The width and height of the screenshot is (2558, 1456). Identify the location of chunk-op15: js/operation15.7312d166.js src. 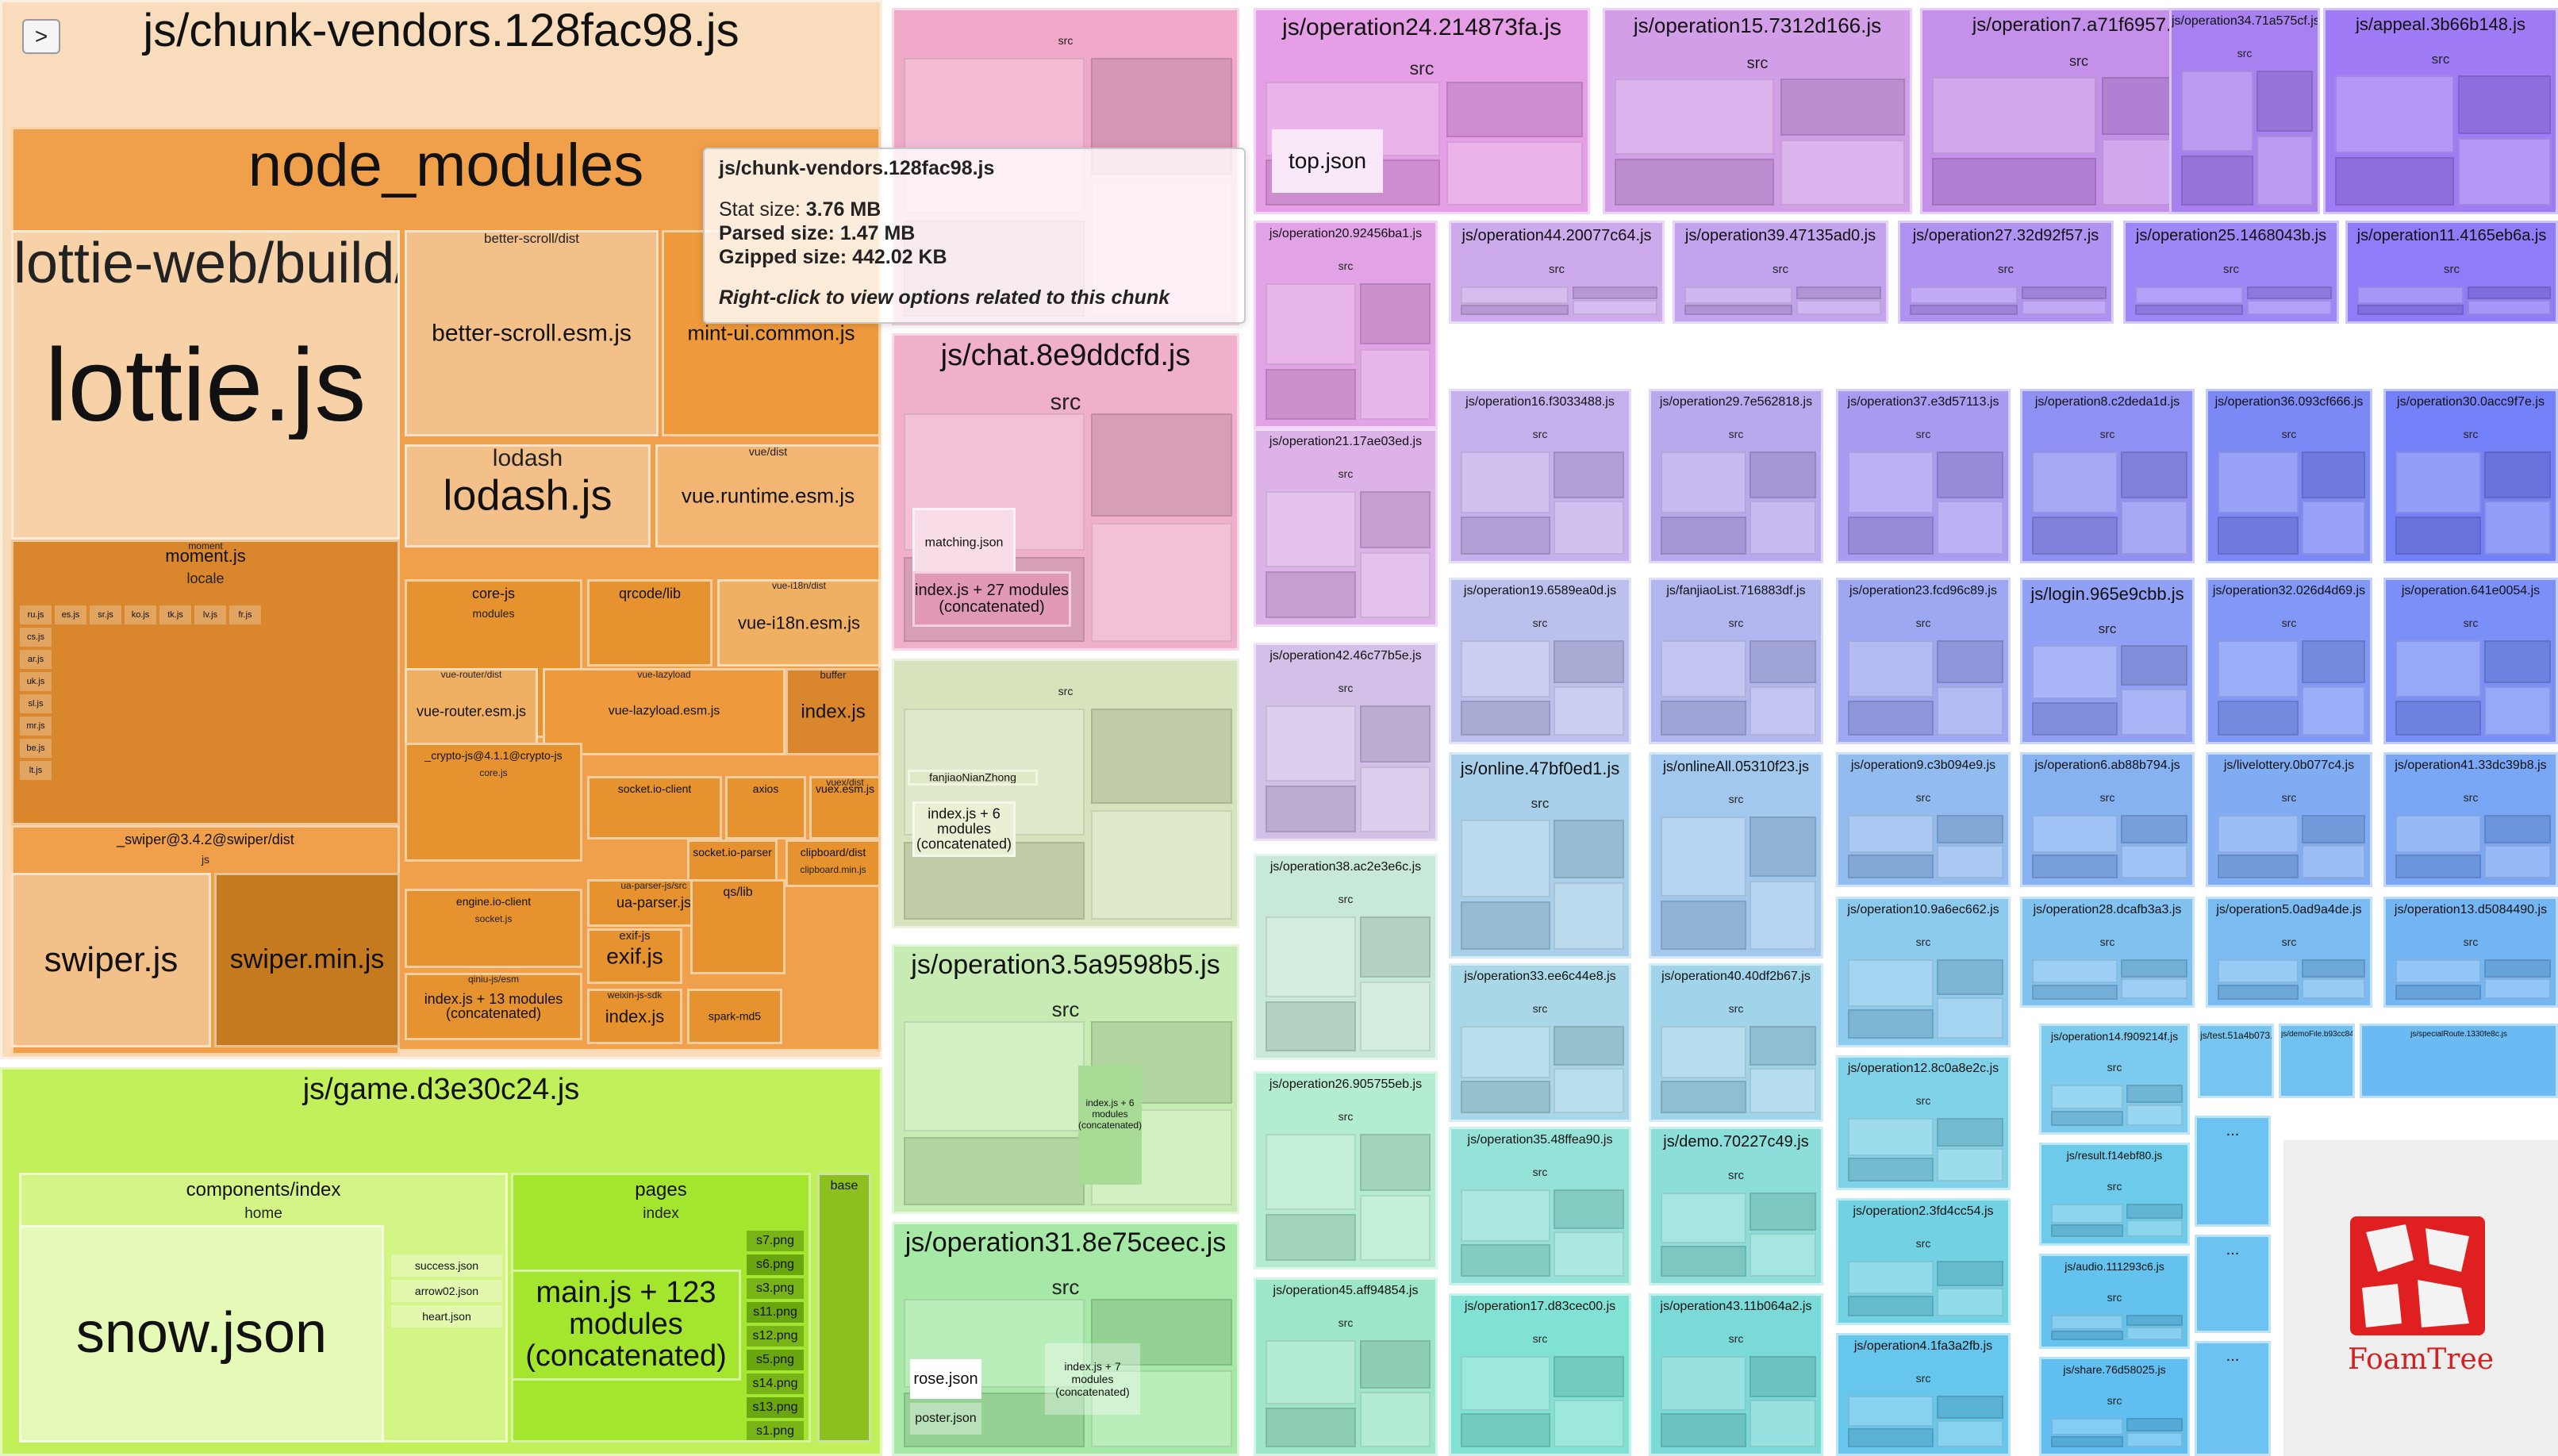
(1757, 111).